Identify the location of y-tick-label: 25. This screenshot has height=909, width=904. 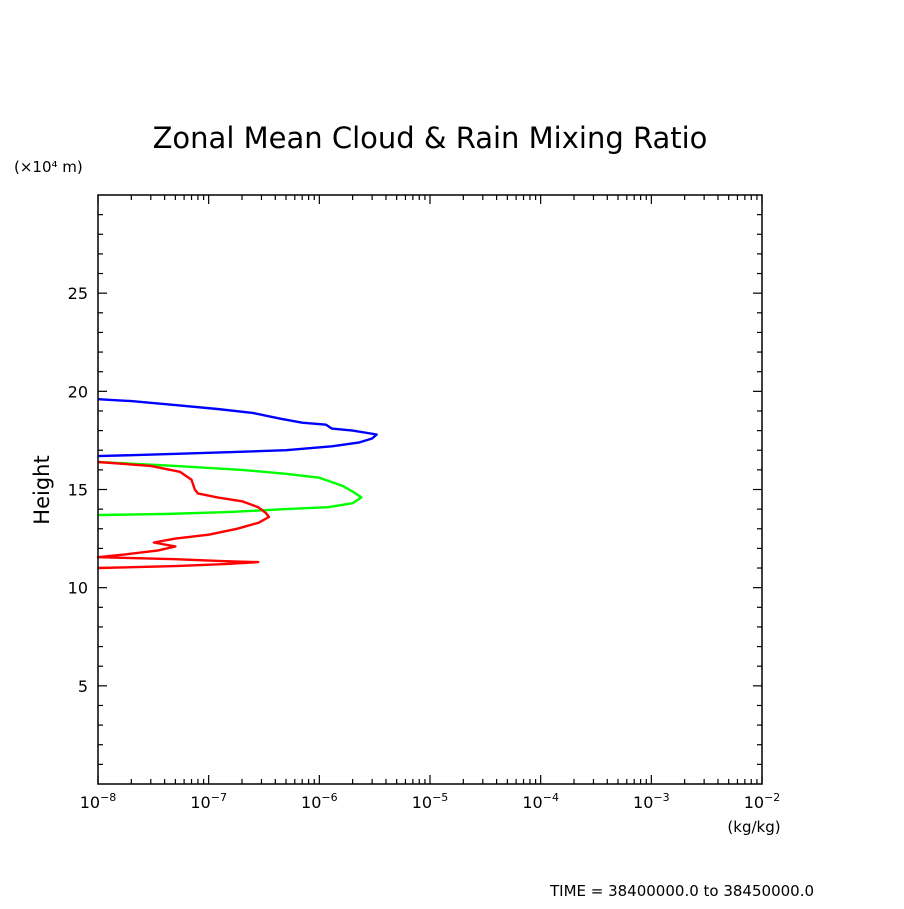
(78, 293).